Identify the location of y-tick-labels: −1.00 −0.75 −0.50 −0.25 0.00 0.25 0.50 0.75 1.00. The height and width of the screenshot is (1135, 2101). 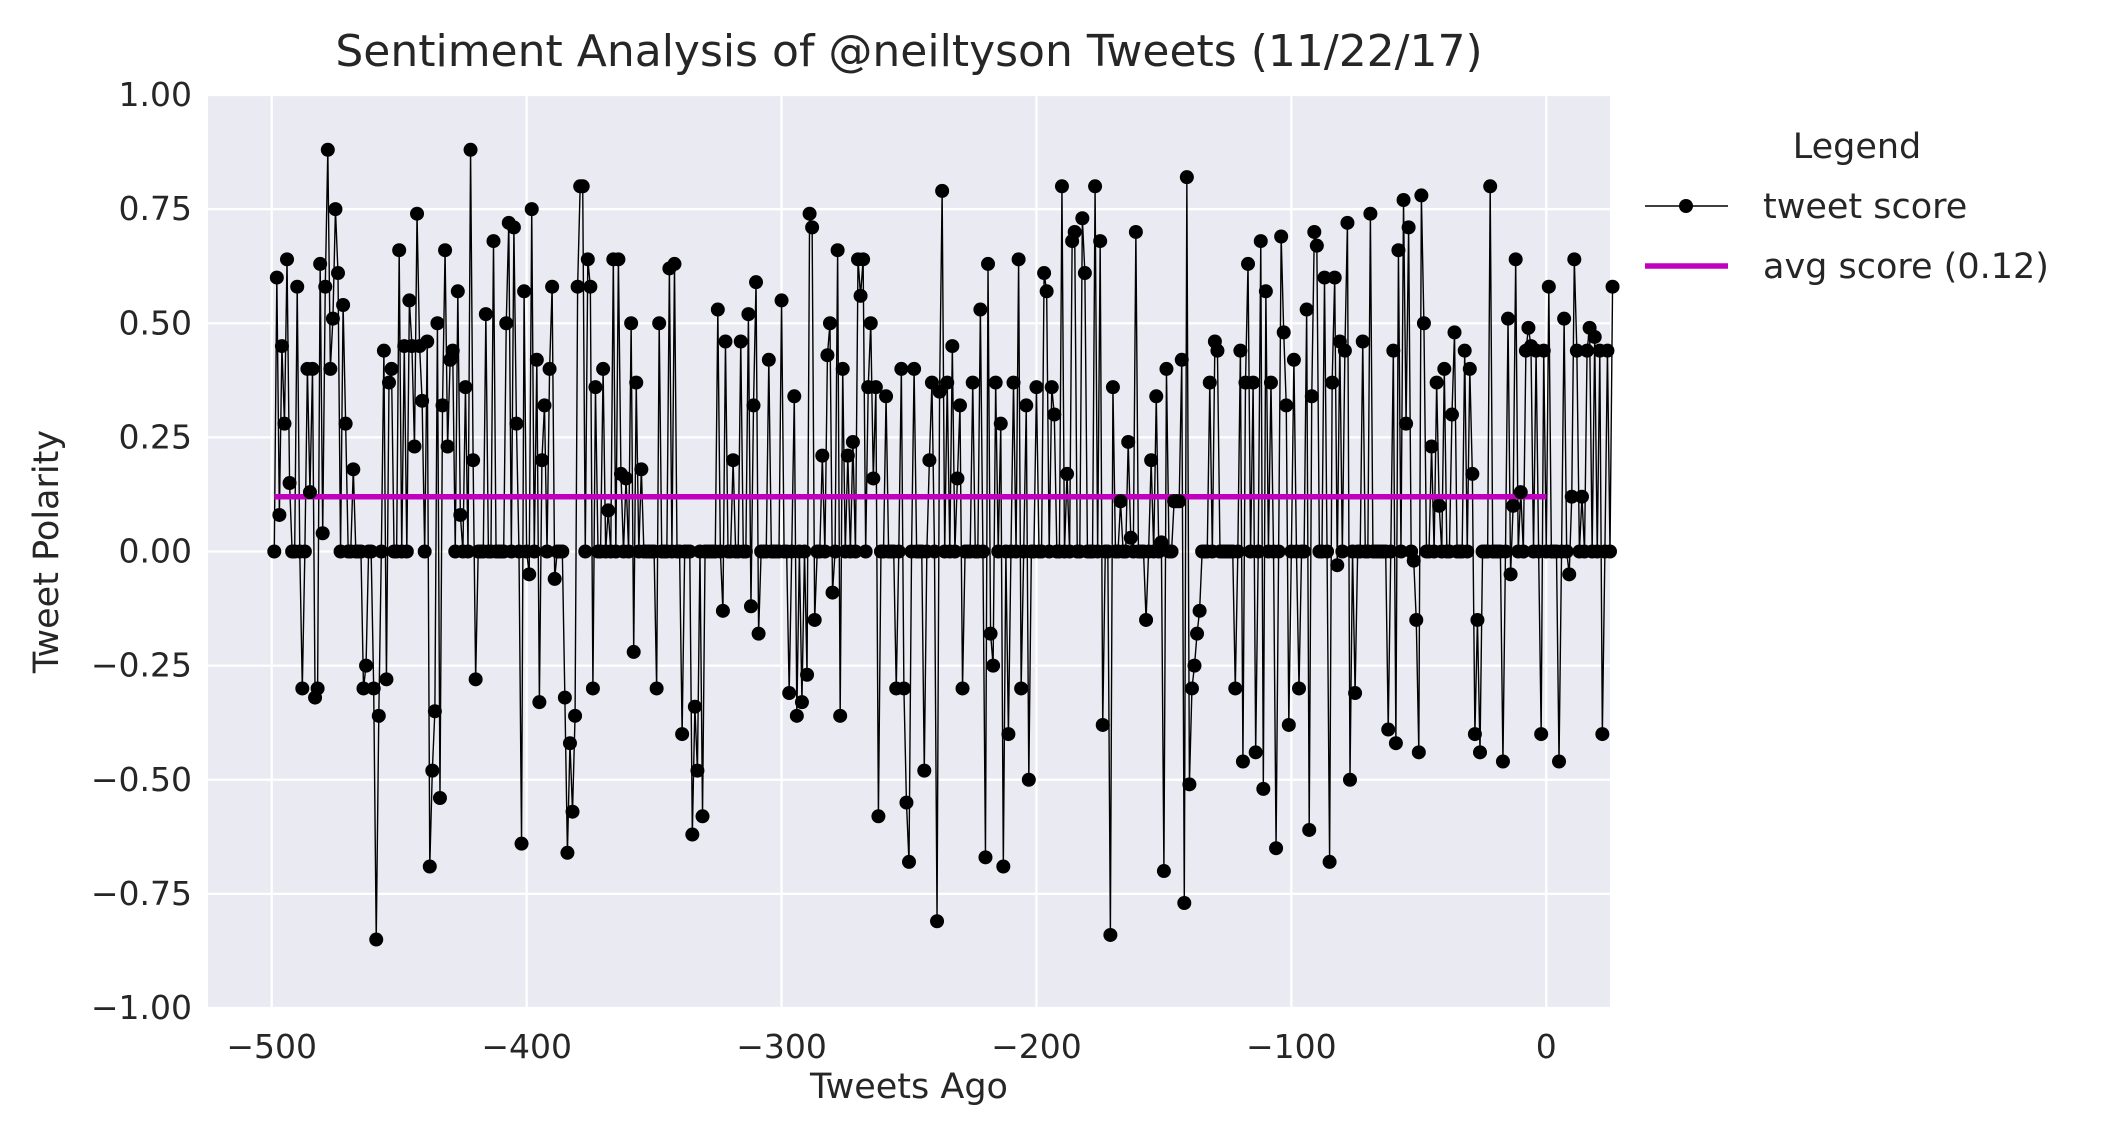
(141, 551).